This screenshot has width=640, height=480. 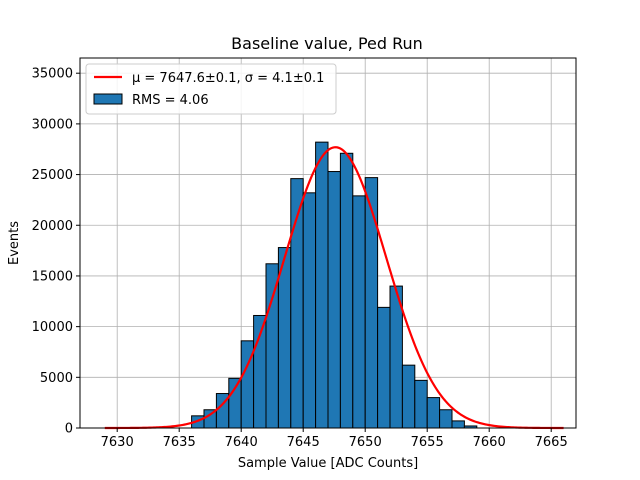 What do you see at coordinates (56, 378) in the screenshot?
I see `y-tick-label: 5000` at bounding box center [56, 378].